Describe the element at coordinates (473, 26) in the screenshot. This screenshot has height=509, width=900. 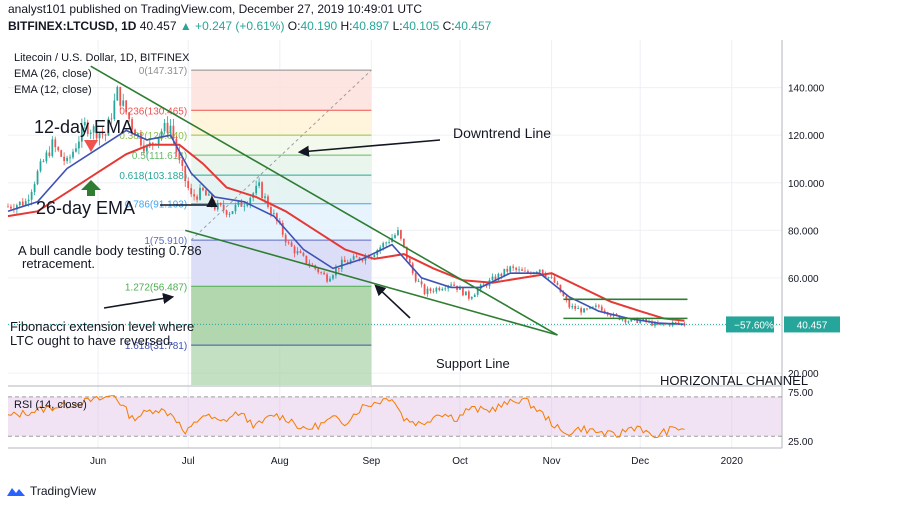
I see `close-value: 40.457` at that location.